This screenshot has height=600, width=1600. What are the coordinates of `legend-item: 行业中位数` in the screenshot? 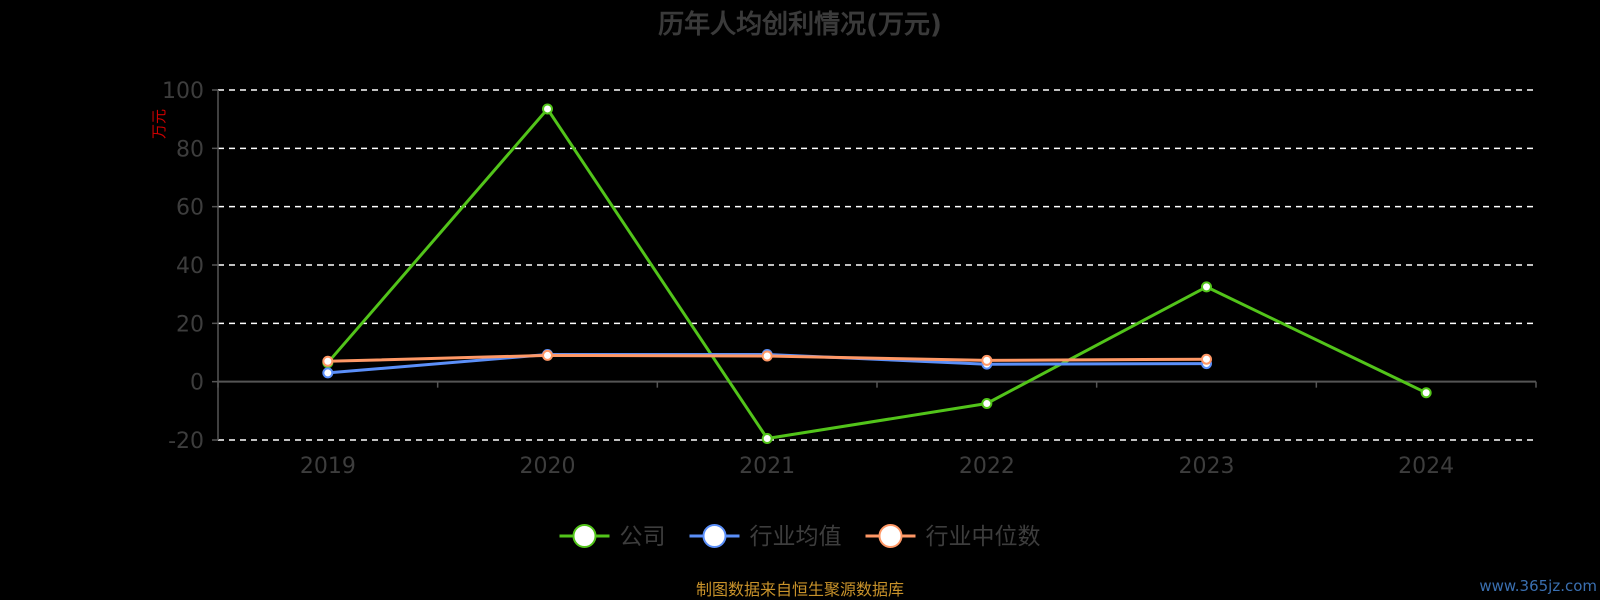 It's located at (953, 537).